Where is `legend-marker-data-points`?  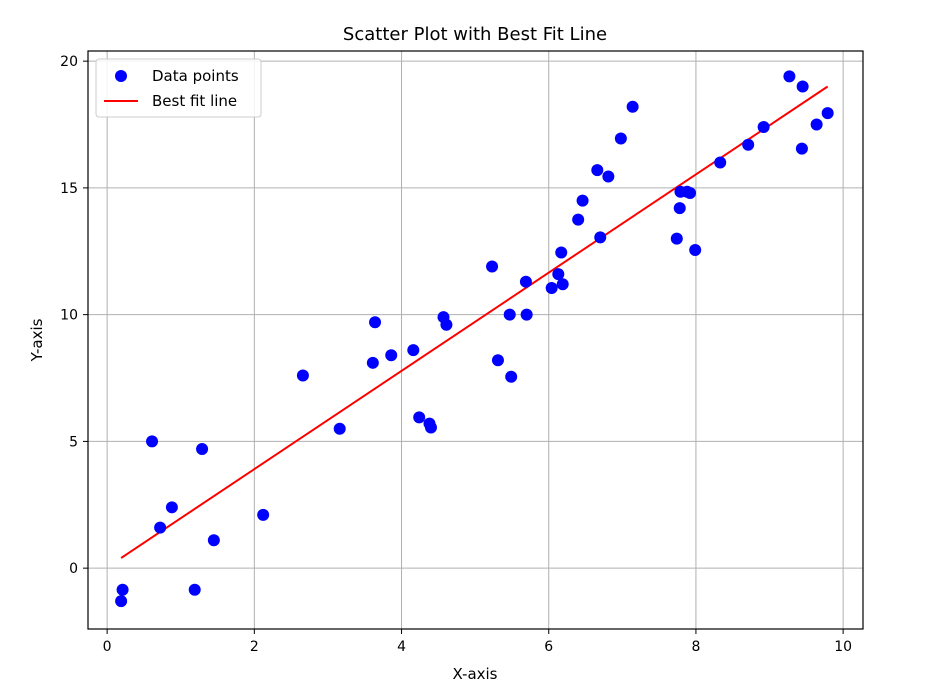
legend-marker-data-points is located at coordinates (121, 76).